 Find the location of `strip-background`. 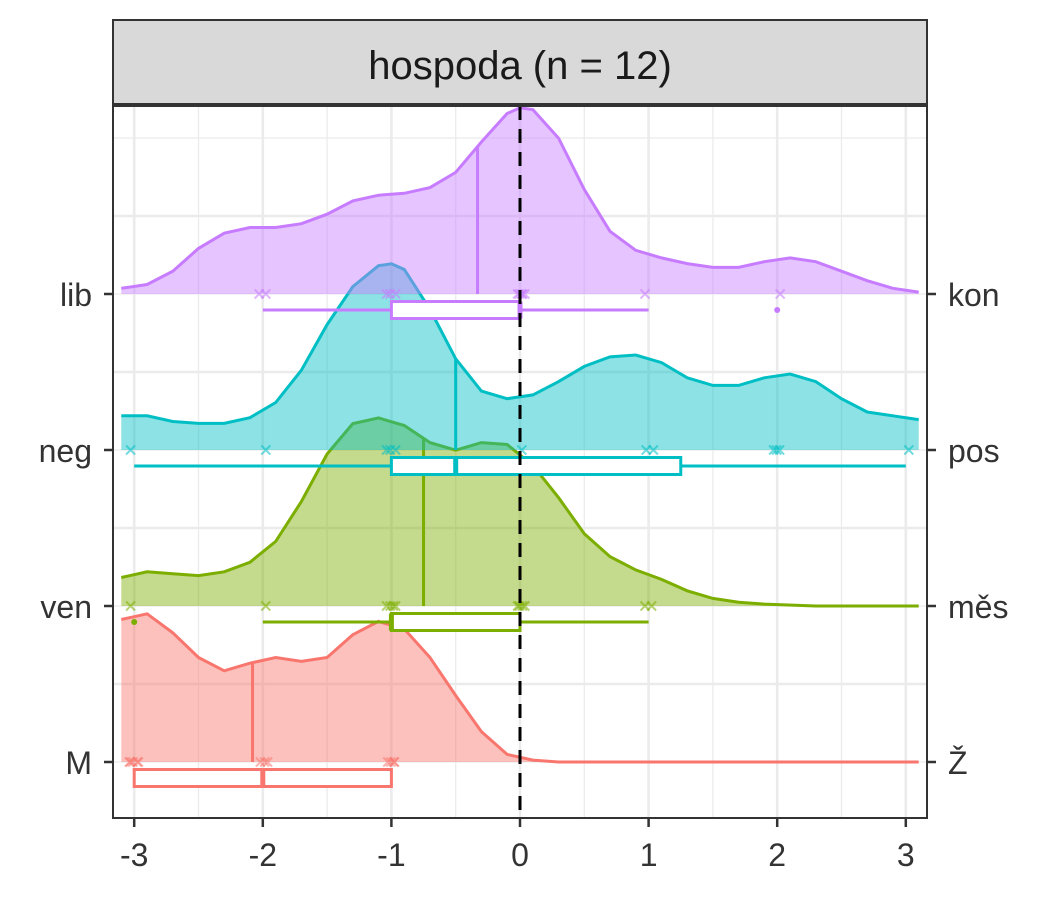

strip-background is located at coordinates (520, 62).